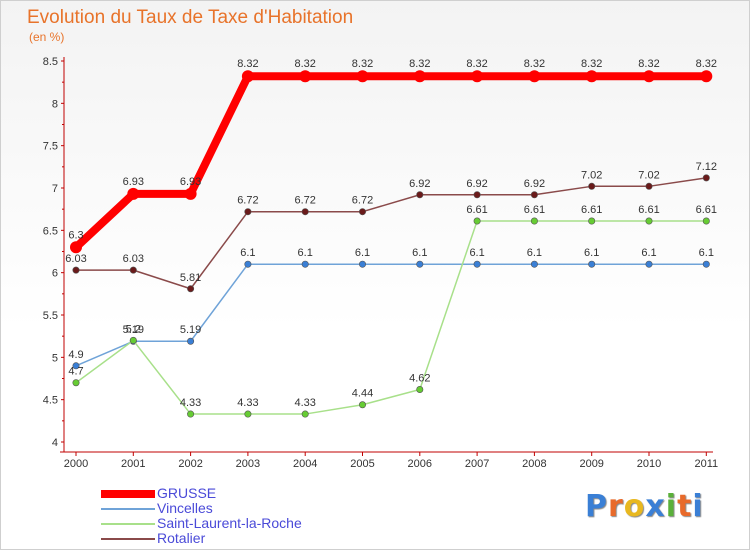 The height and width of the screenshot is (550, 750). What do you see at coordinates (419, 379) in the screenshot?
I see `data-label: 4.62` at bounding box center [419, 379].